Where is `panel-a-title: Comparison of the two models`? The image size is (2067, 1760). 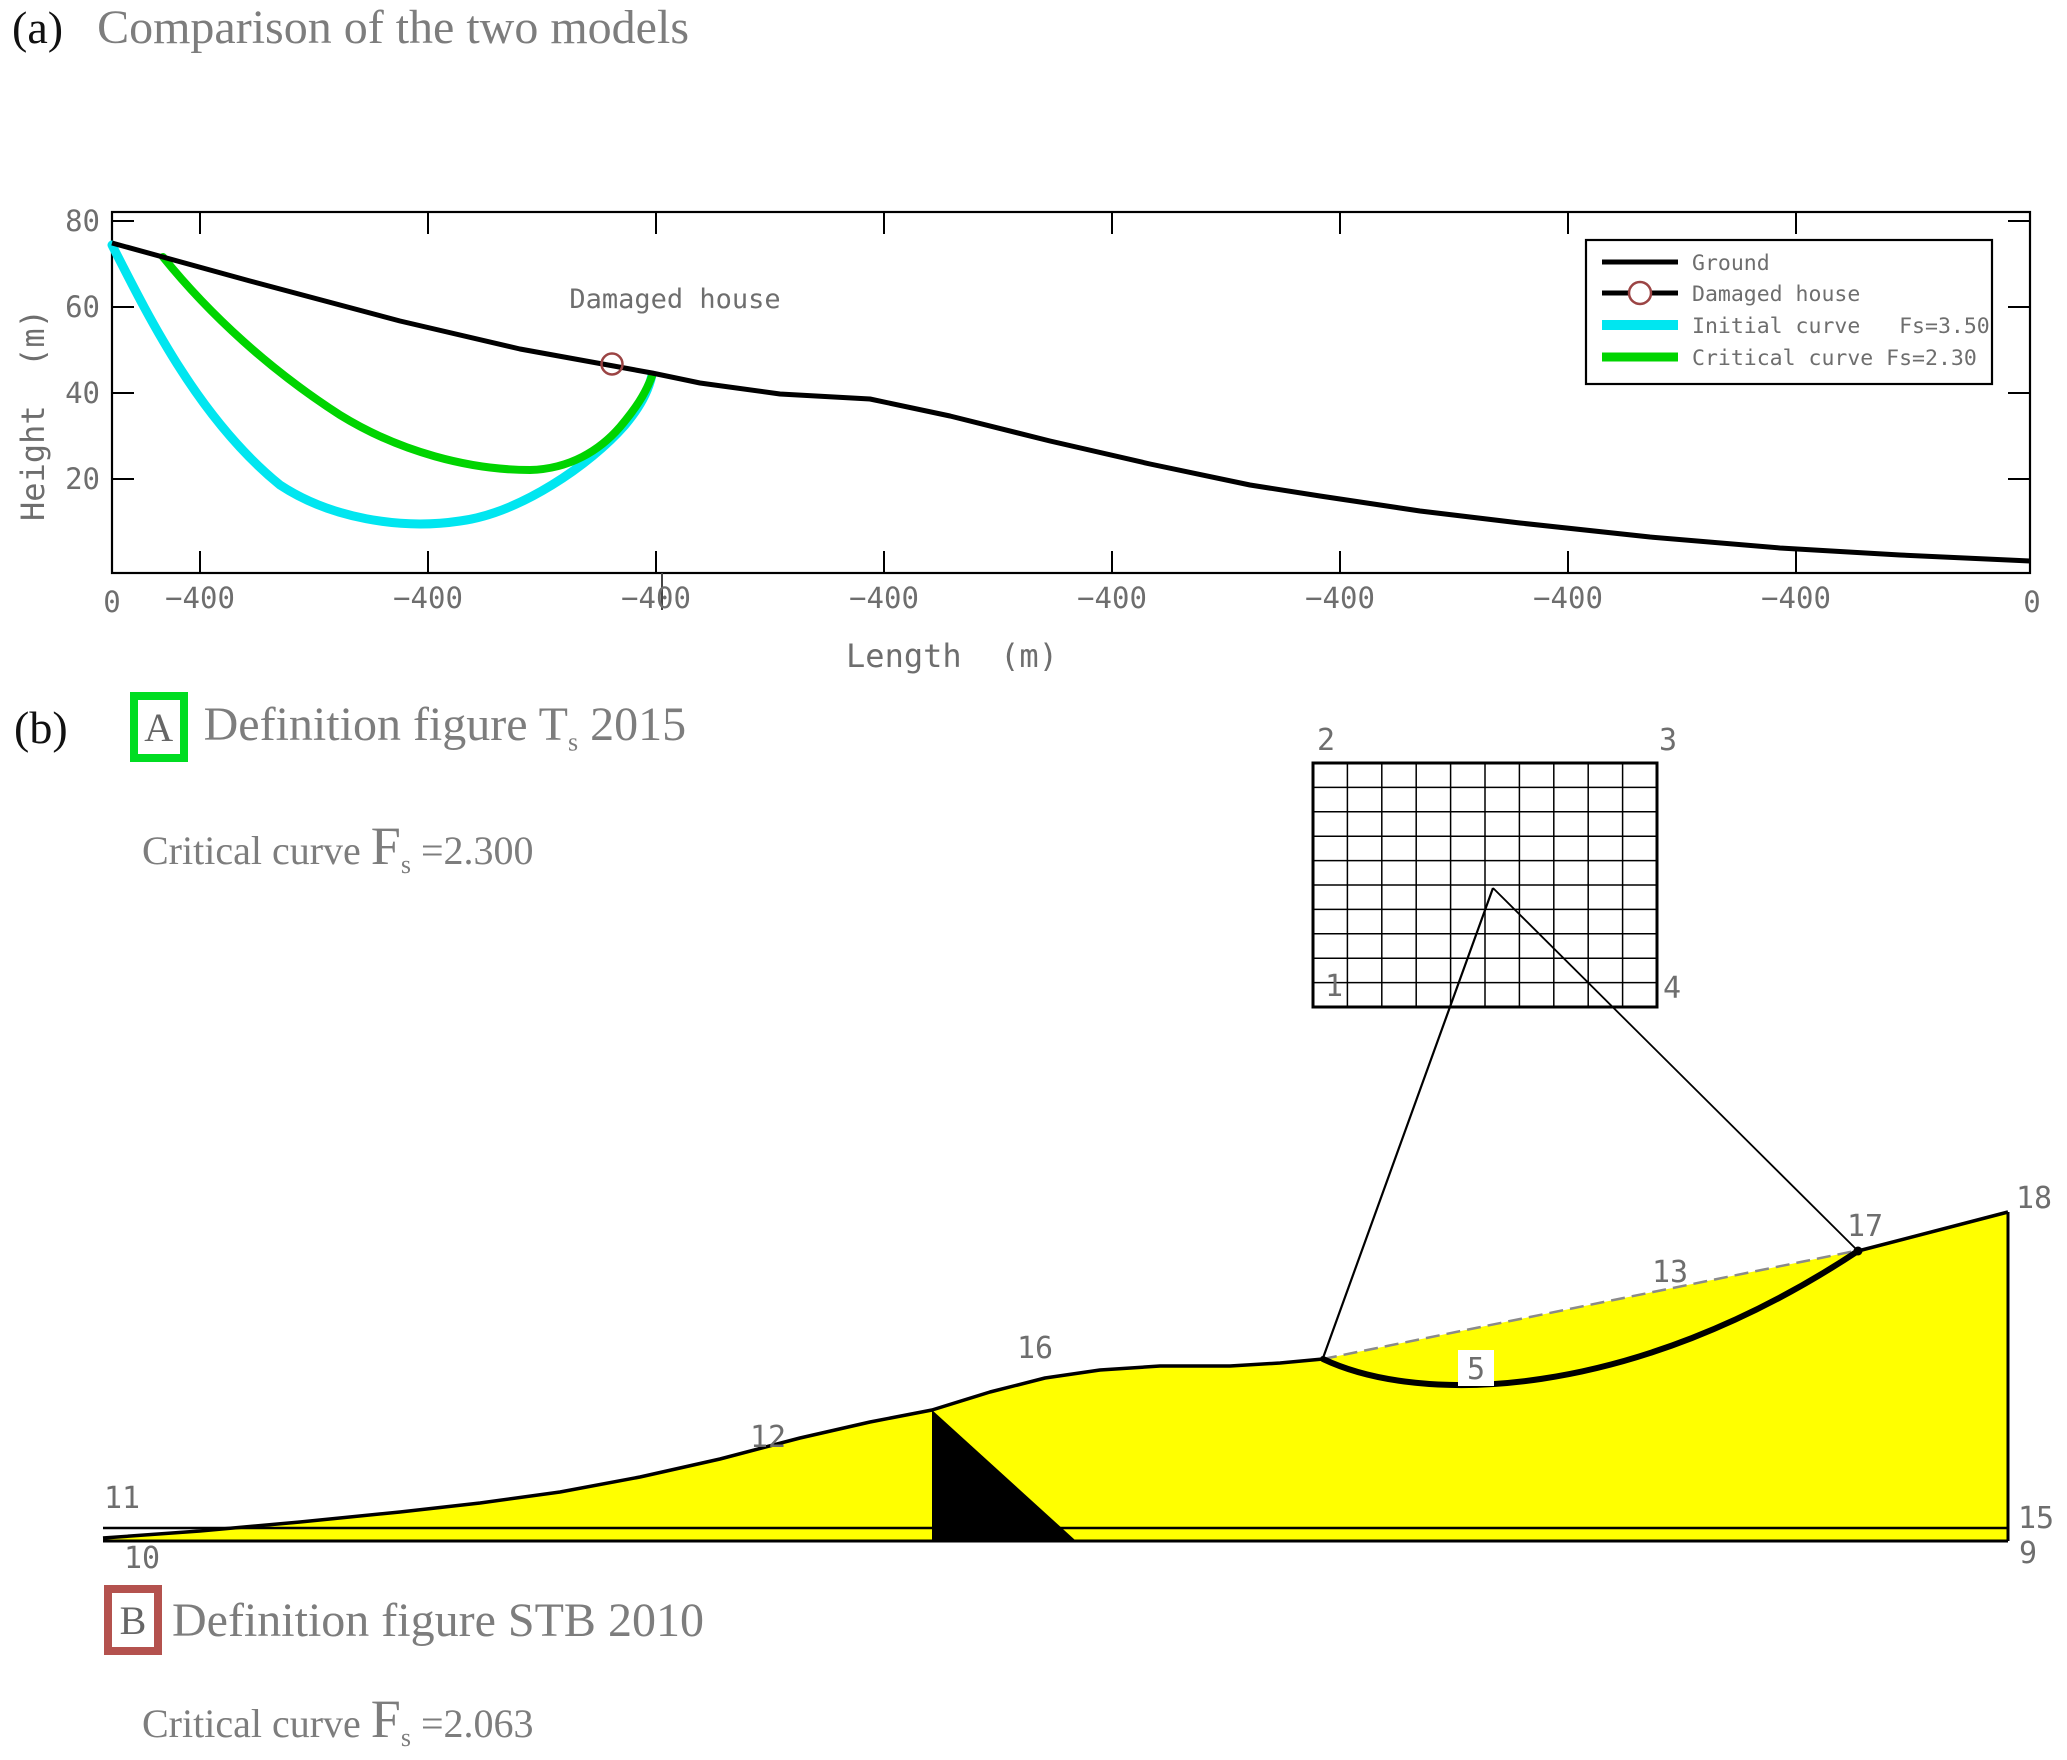
panel-a-title: Comparison of the two models is located at coordinates (393, 27).